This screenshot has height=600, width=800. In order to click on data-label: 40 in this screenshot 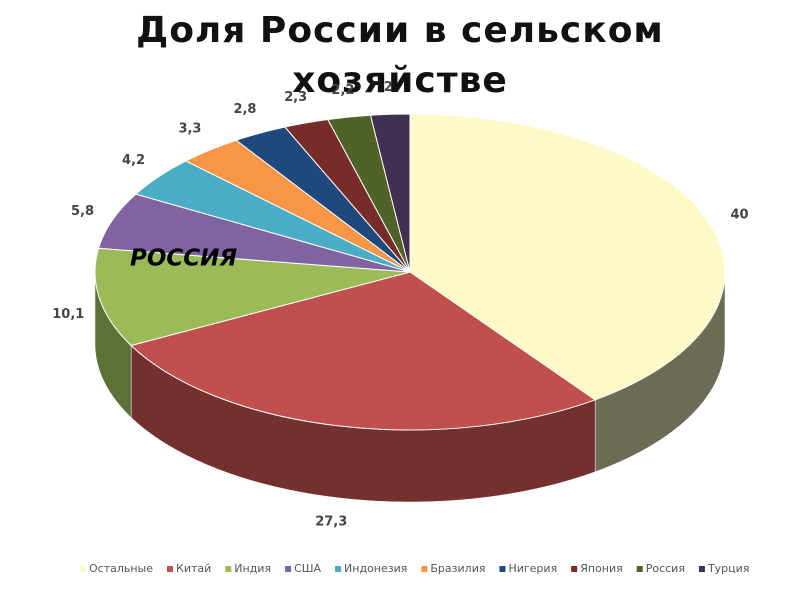, I will do `click(739, 214)`.